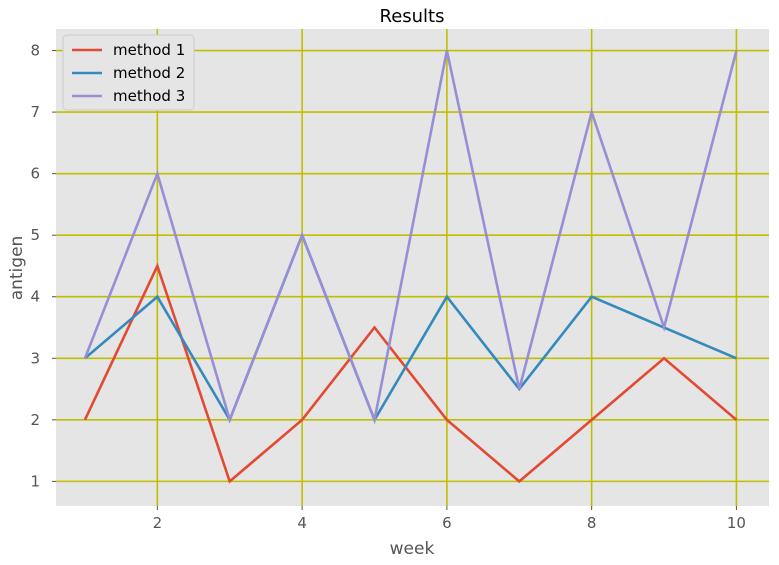 Image resolution: width=779 pixels, height=565 pixels. I want to click on legend: method 1 method 2 method 3, so click(128, 72).